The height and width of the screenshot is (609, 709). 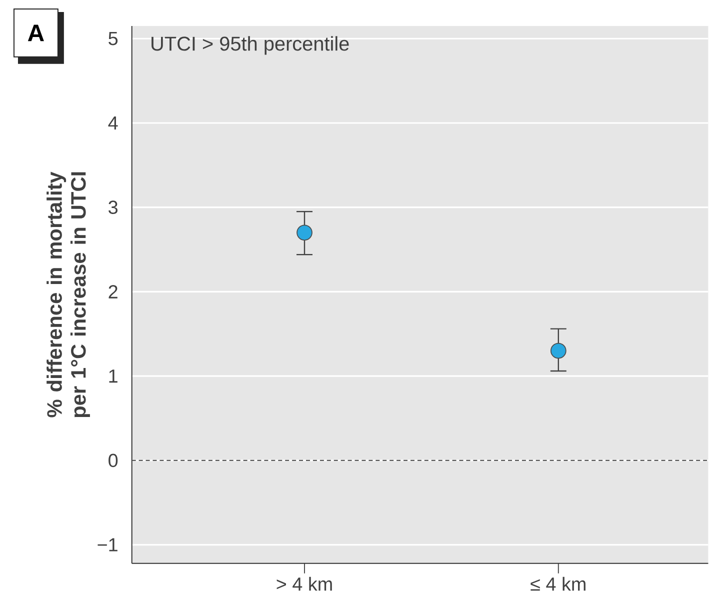 I want to click on annotation: UTCI > 95th percentile, so click(x=250, y=45).